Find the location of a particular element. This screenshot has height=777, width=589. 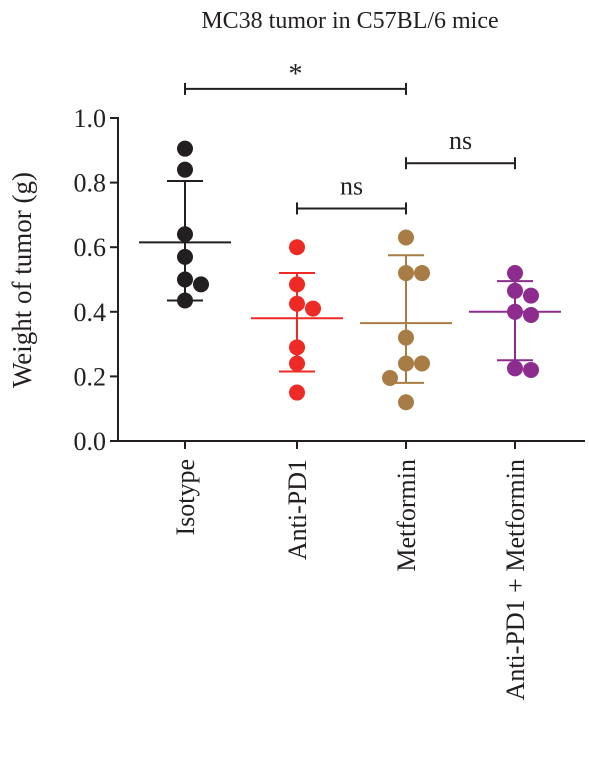

y-tick-label: 1.0 is located at coordinates (90, 118).